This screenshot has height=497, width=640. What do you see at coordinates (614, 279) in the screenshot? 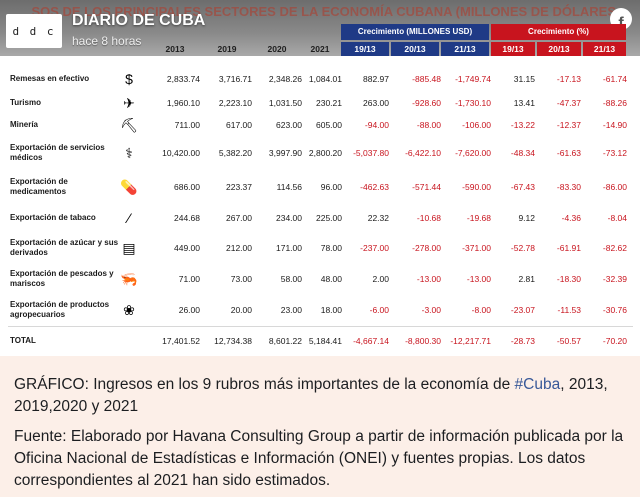
I see `pct-growth-cell: -32.39` at bounding box center [614, 279].